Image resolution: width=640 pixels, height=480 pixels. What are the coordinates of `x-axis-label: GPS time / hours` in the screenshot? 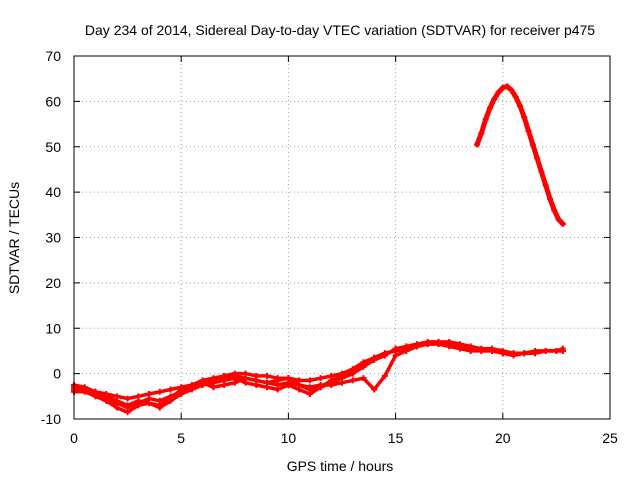 It's located at (340, 466).